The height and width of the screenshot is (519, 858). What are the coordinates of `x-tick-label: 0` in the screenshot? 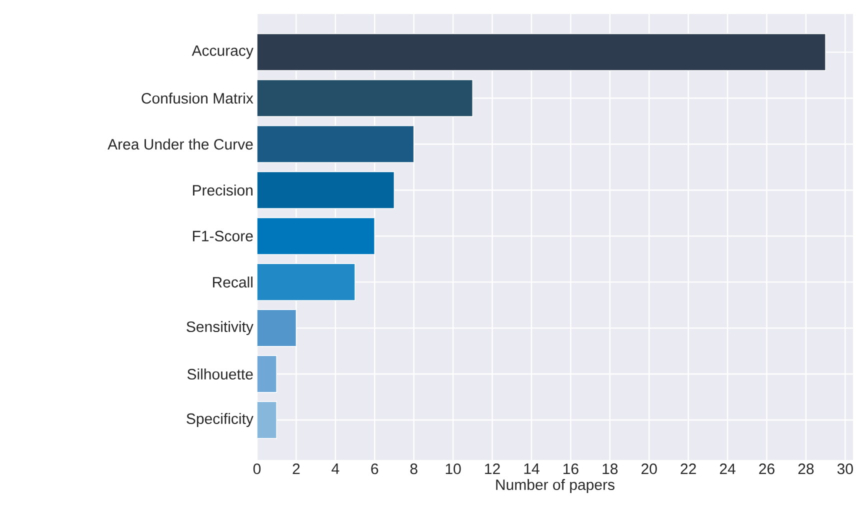 It's located at (257, 469).